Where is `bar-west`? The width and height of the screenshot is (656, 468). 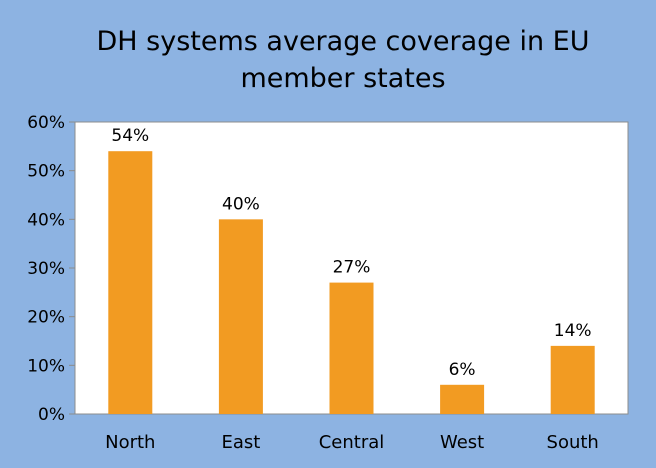
bar-west is located at coordinates (462, 399).